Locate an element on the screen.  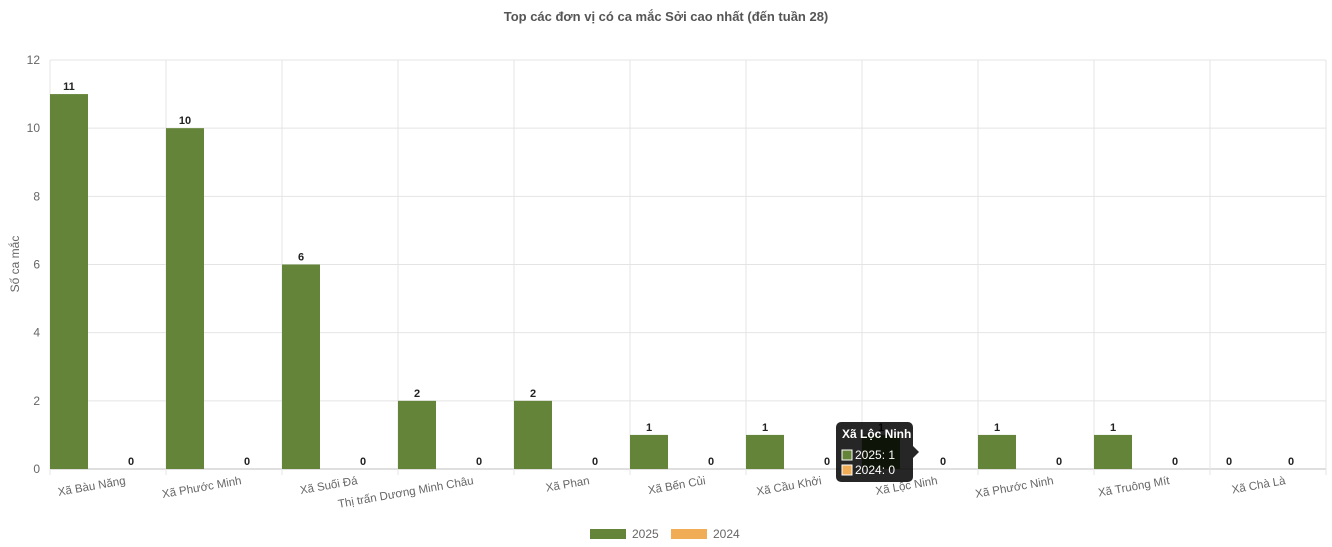
x-tick-label: Xã Phước Minh is located at coordinates (201, 488).